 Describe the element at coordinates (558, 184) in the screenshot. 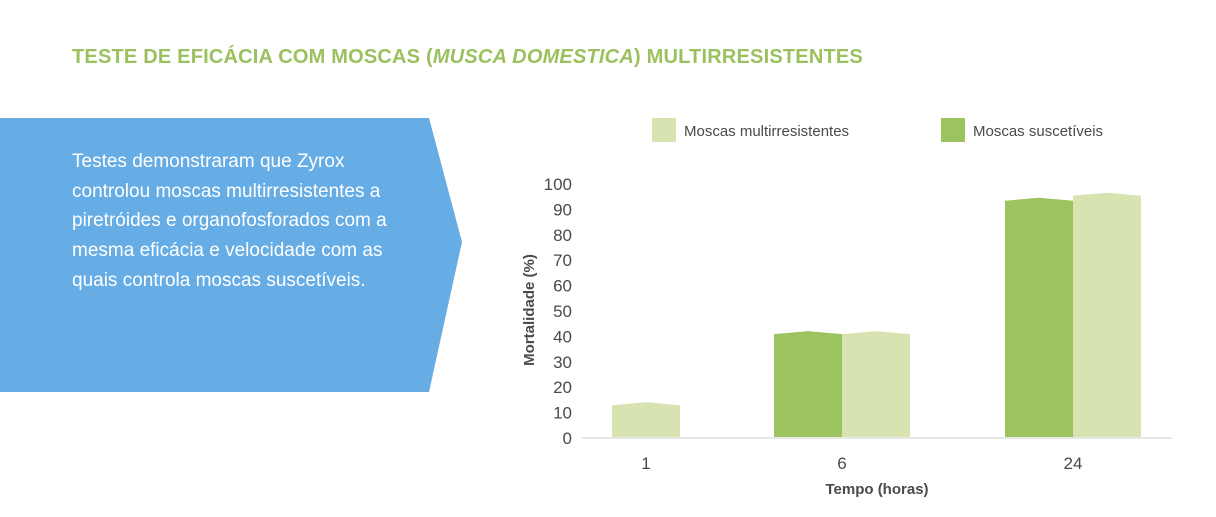

I see `y-tick-label: 100` at that location.